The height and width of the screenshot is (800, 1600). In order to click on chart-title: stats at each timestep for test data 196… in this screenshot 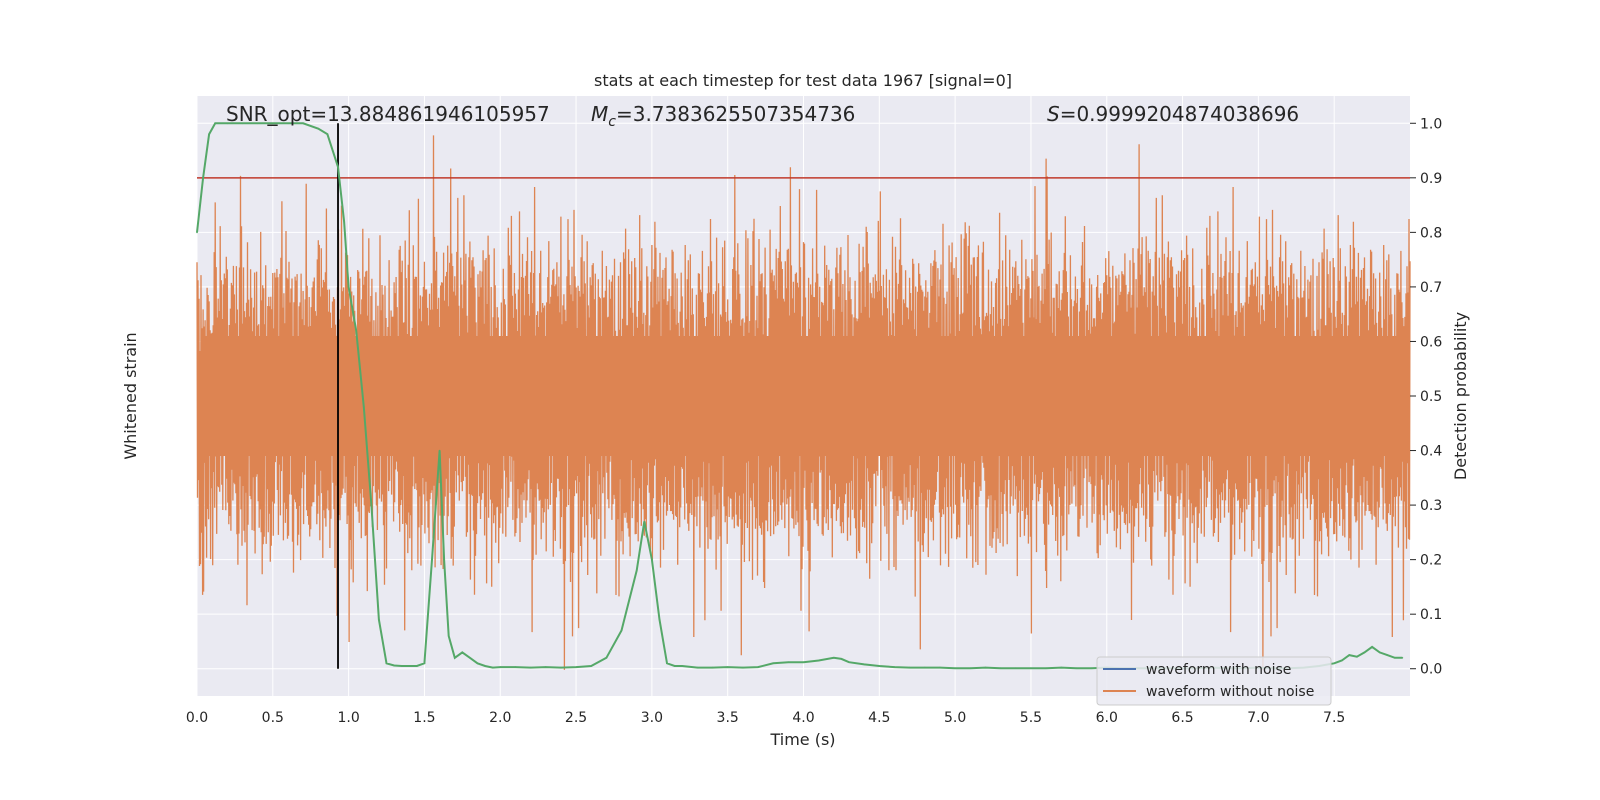, I will do `click(803, 80)`.